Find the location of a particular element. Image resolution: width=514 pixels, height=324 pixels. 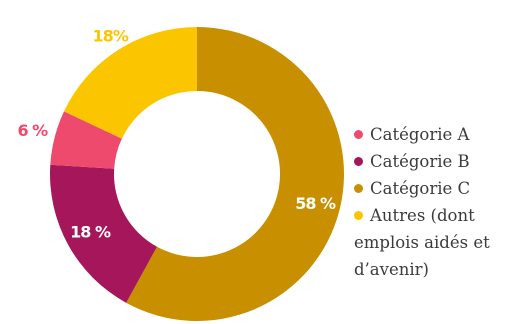

slice-label-4: 18% is located at coordinates (111, 36).